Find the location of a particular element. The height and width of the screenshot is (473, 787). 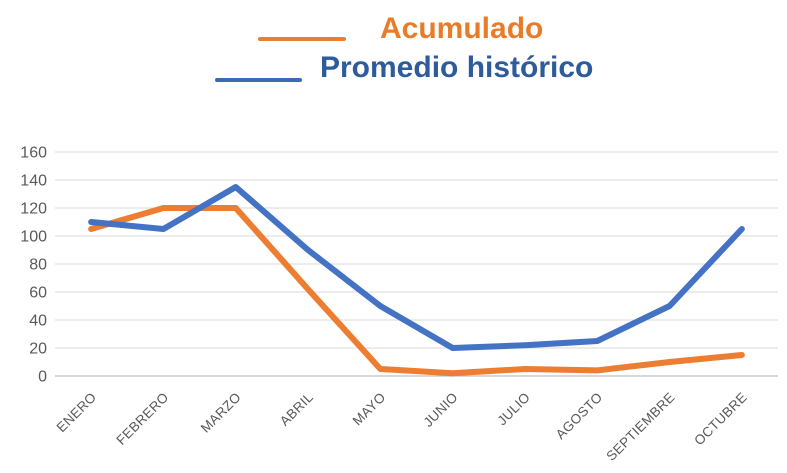

y-axis-tick-label: 100 is located at coordinates (33, 237).